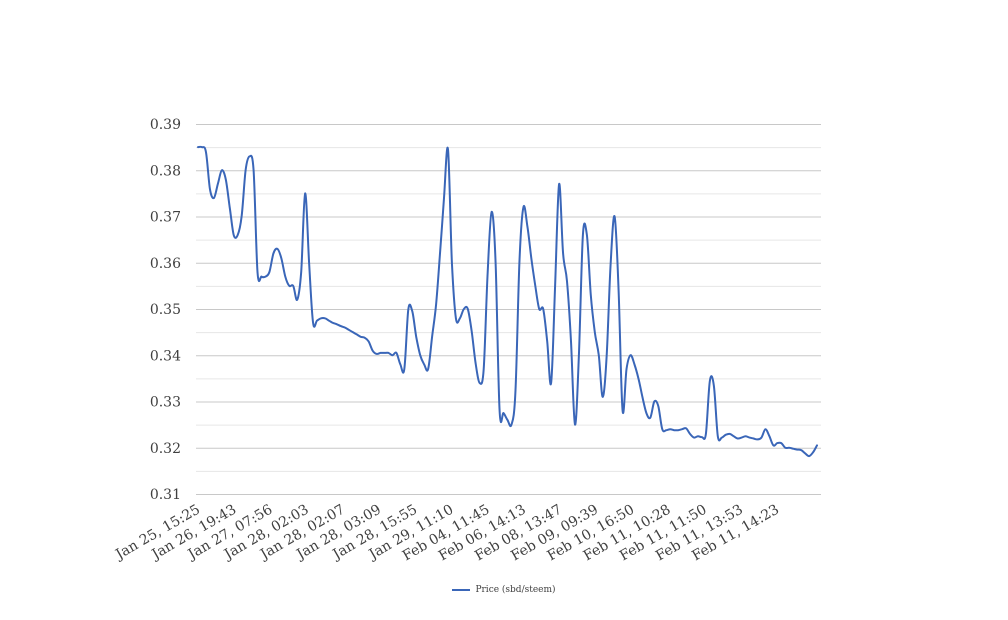  I want to click on y-tick-label: 0.35, so click(165, 310).